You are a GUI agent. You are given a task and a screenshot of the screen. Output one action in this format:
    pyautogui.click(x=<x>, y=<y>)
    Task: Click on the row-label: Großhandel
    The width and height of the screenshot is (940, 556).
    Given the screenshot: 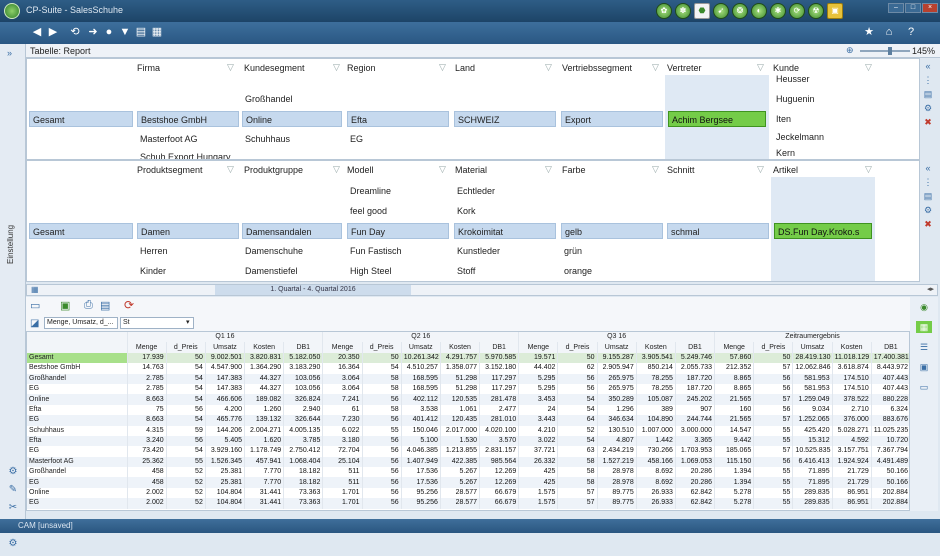 What is the action you would take?
    pyautogui.click(x=77, y=378)
    